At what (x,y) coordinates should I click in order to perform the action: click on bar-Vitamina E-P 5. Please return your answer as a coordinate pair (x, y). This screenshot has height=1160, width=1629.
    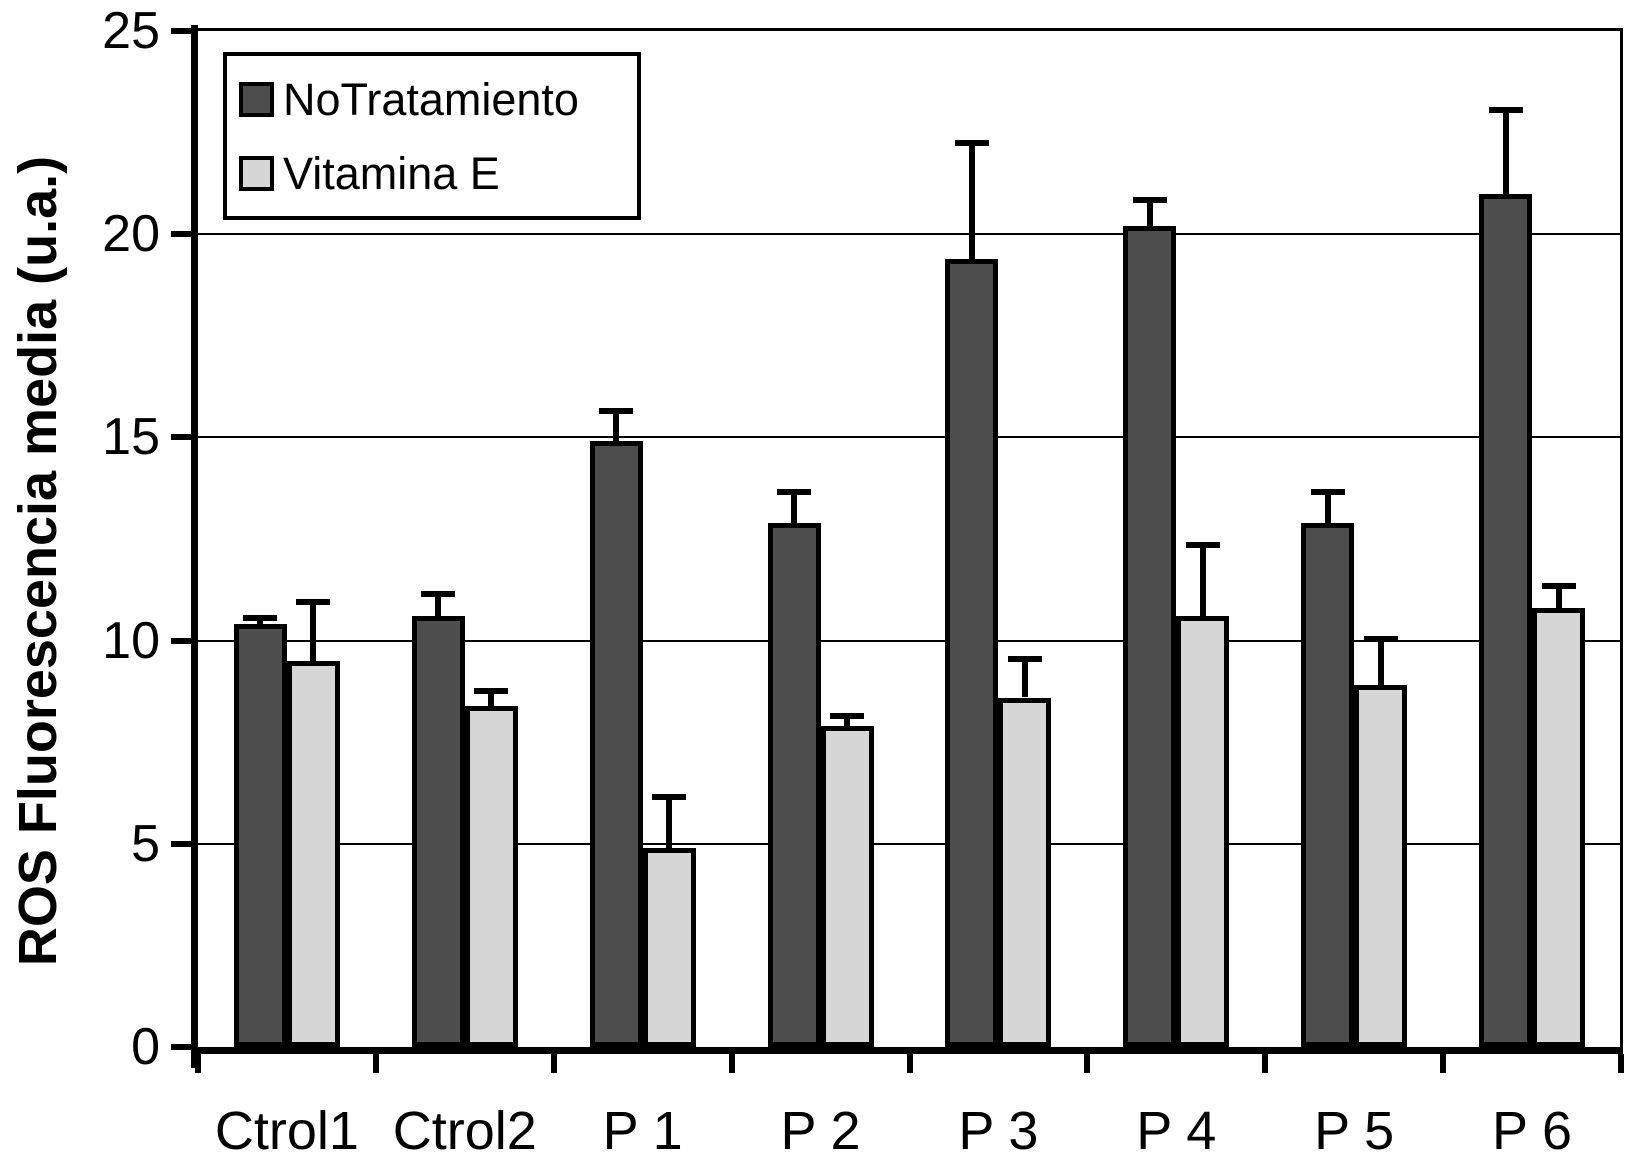
    Looking at the image, I should click on (1381, 866).